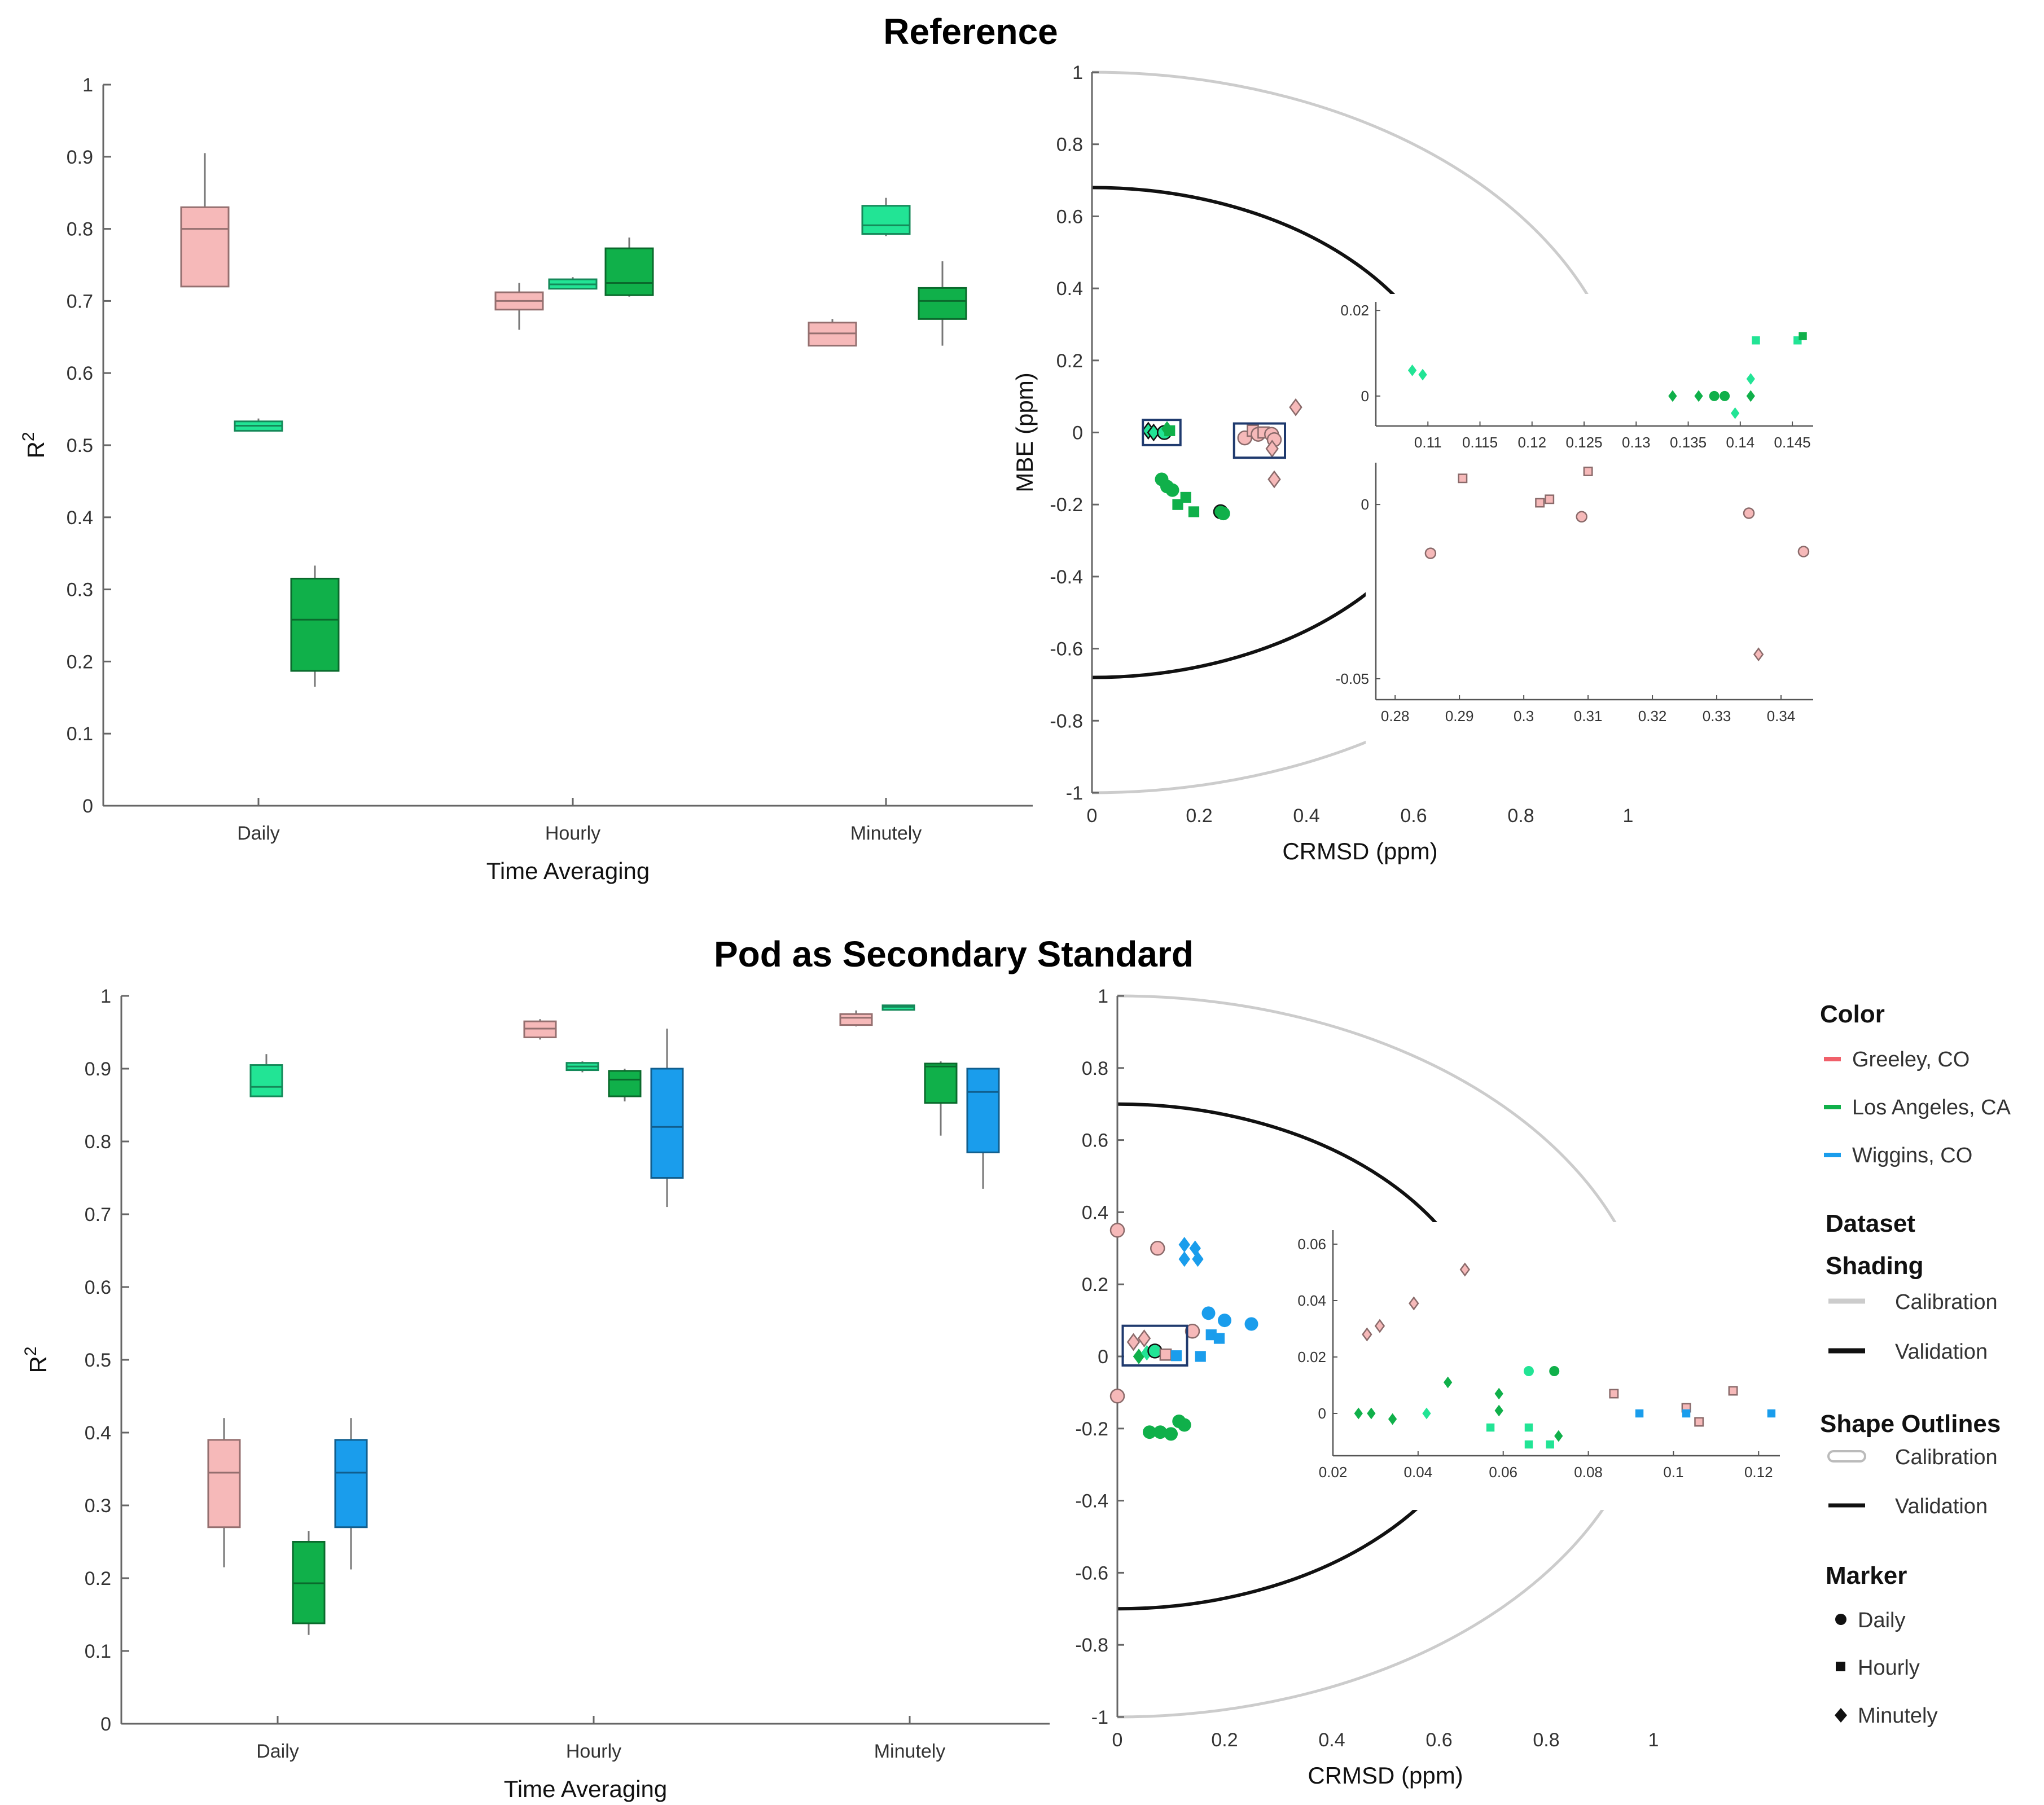  I want to click on inset-x-tick-label: 0.02, so click(1333, 1472).